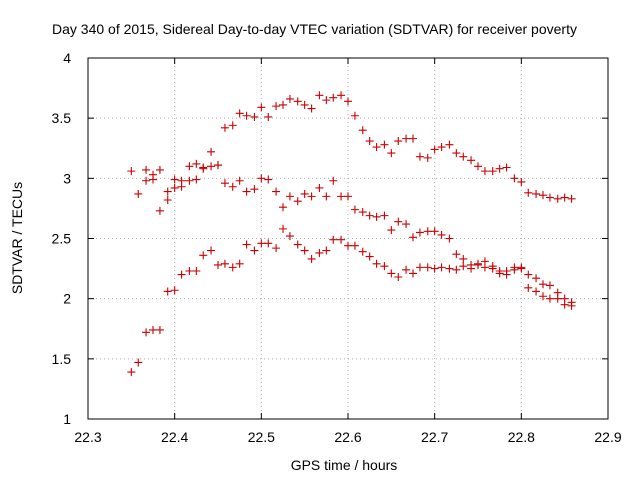 Image resolution: width=640 pixels, height=480 pixels. I want to click on x-tick-label: 22.8, so click(521, 437).